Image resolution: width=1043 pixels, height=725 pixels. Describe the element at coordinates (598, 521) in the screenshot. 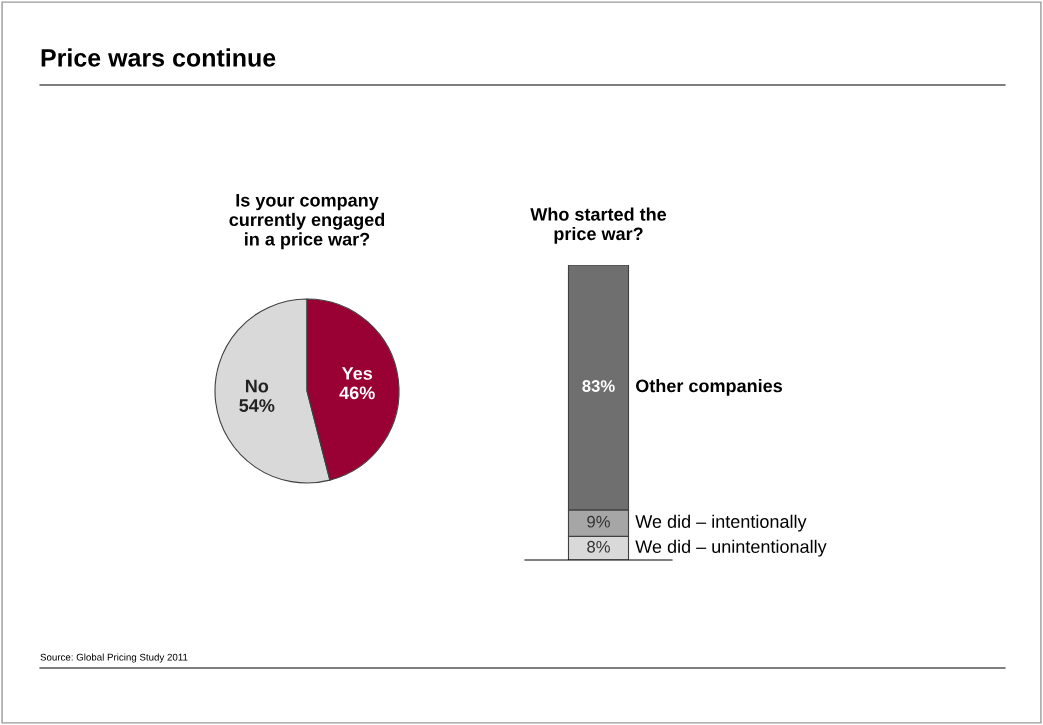

I see `data-label: 9%` at that location.